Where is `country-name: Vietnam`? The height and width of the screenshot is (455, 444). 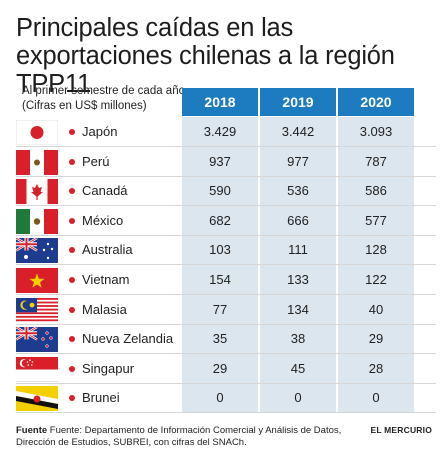 country-name: Vietnam is located at coordinates (106, 279).